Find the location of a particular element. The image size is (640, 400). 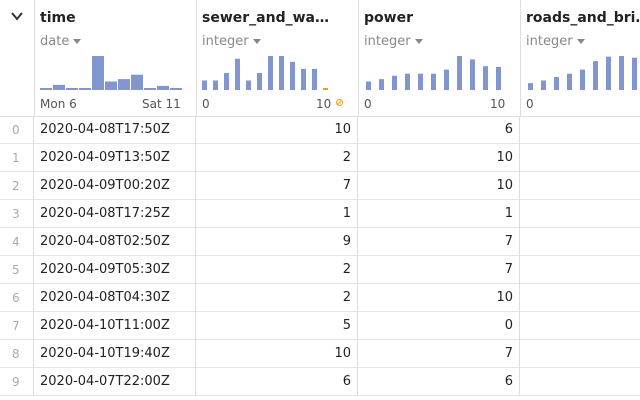

row-index: 8 is located at coordinates (17, 354).